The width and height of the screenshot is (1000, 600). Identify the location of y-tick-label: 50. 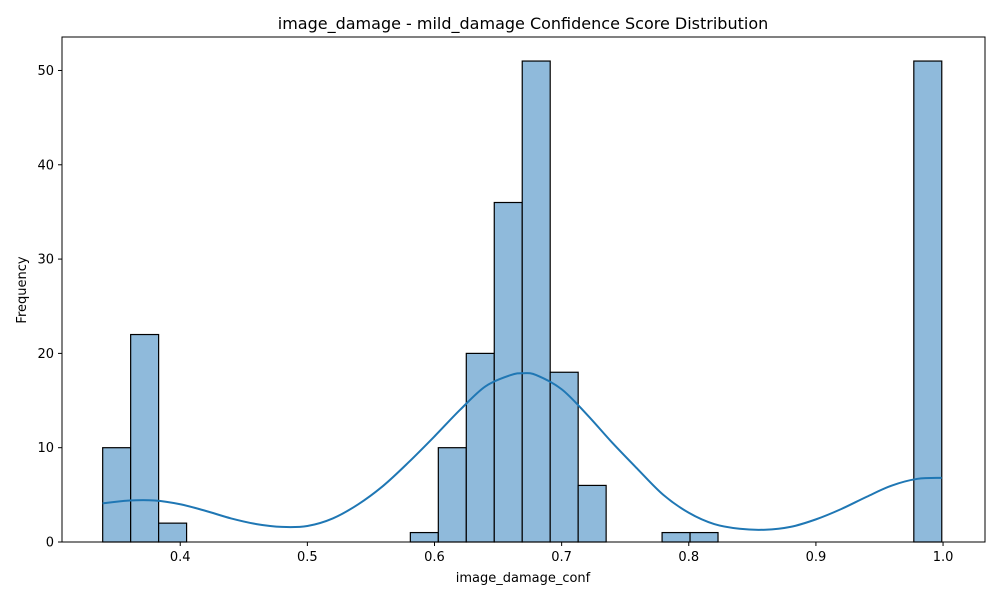
(45, 71).